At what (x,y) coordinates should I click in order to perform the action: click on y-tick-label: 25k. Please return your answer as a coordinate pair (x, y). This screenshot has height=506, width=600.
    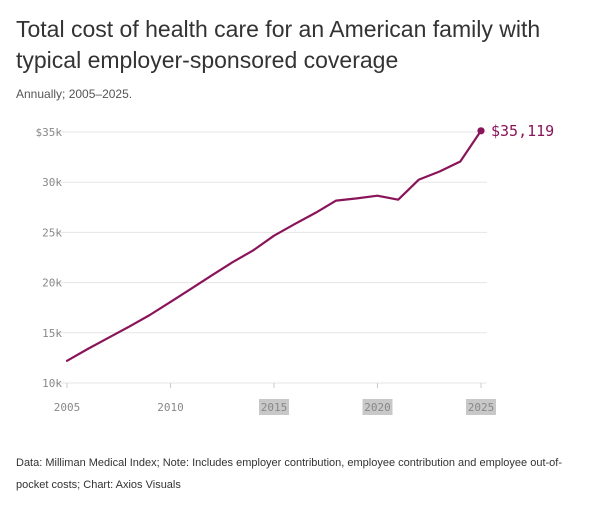
    Looking at the image, I should click on (52, 232).